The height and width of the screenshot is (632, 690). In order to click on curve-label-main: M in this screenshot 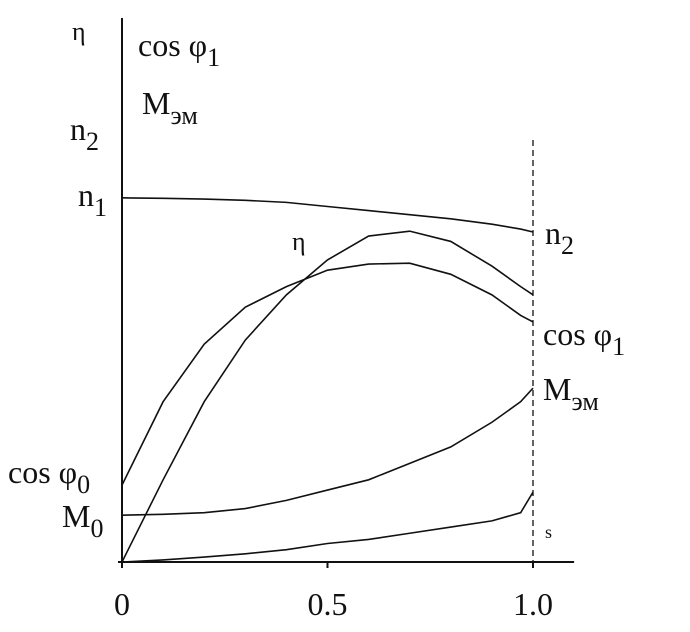, I will do `click(557, 389)`.